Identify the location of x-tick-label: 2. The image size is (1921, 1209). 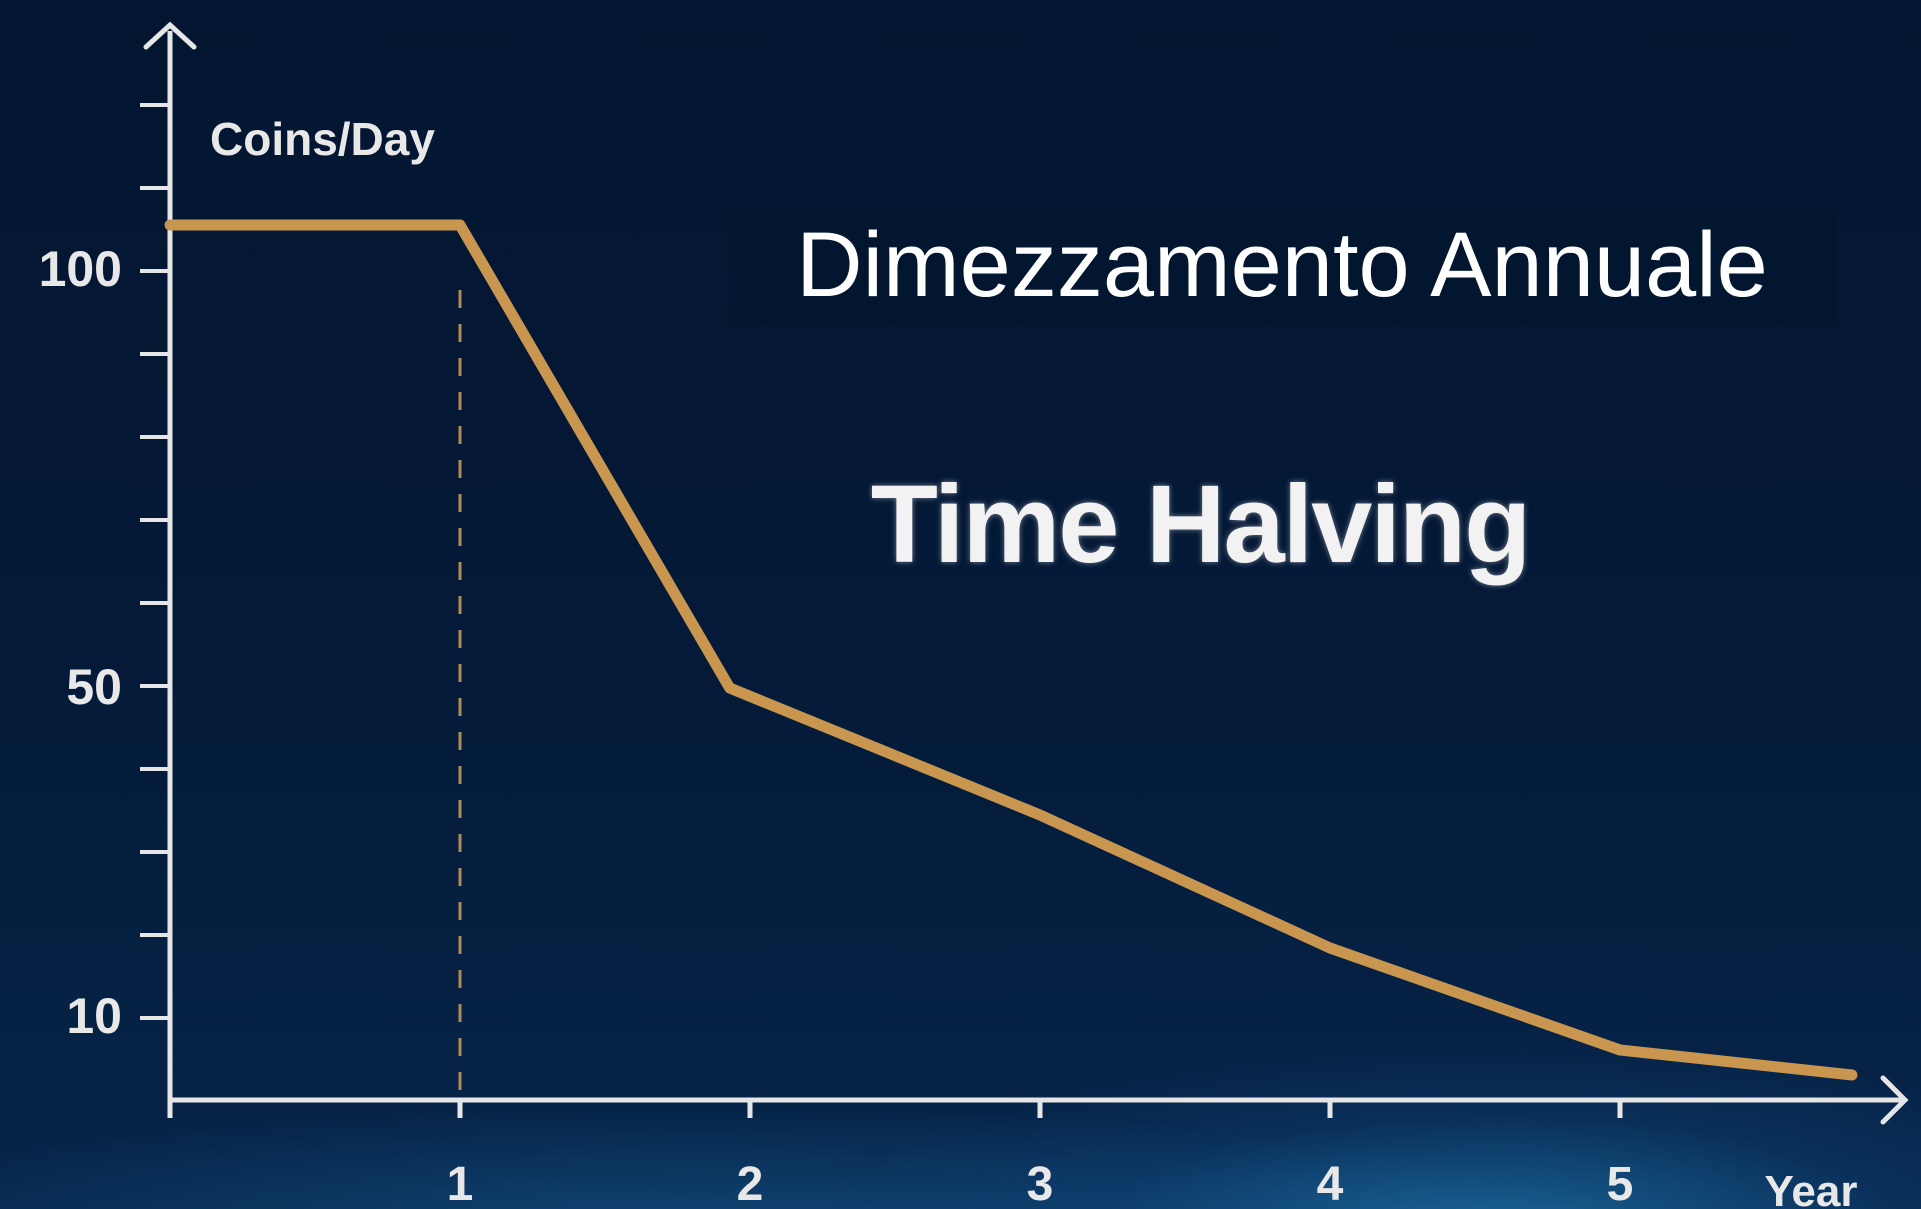
(750, 1183).